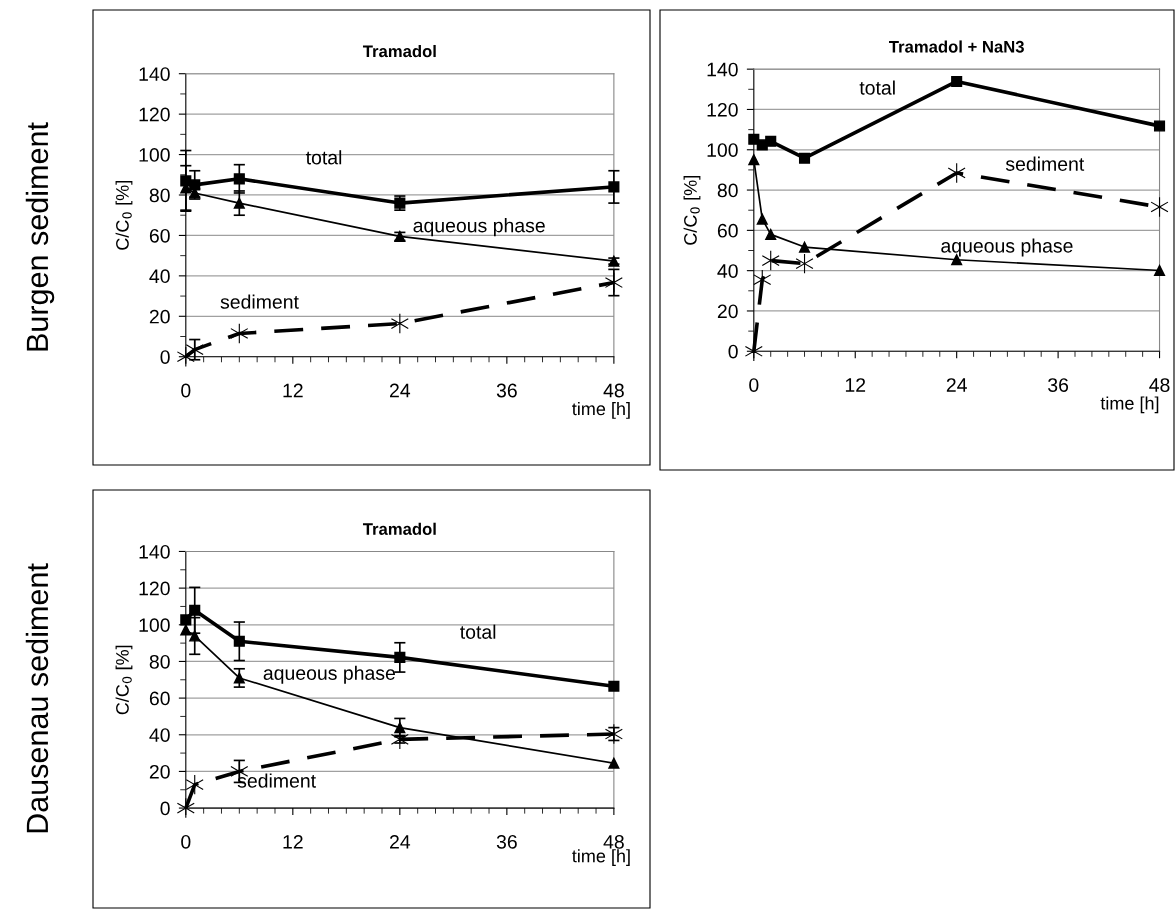  I want to click on chart-title: Tramadol + NaN3, so click(956, 46).